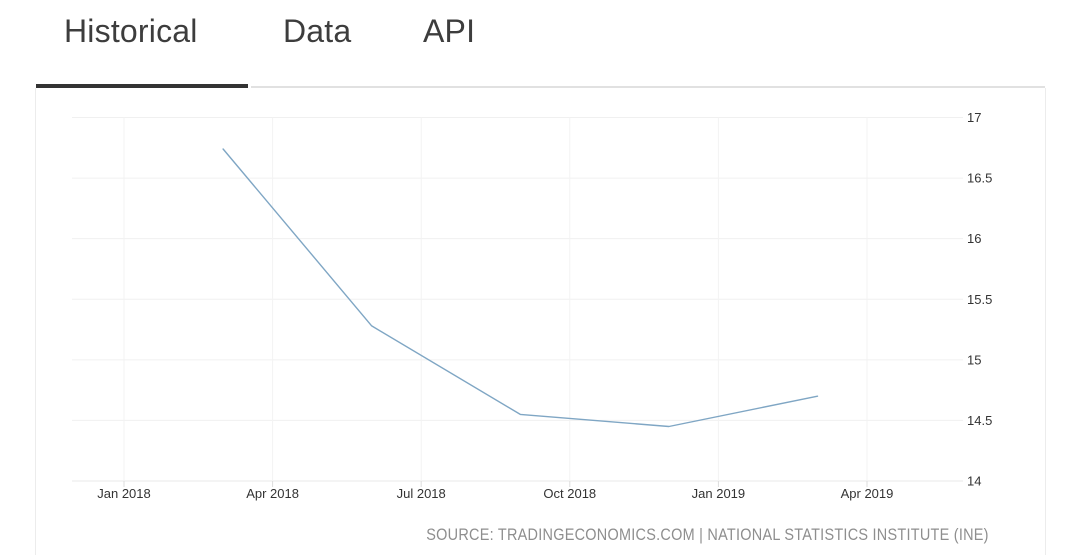 This screenshot has height=555, width=1080. Describe the element at coordinates (974, 117) in the screenshot. I see `y-axis-label: 17` at that location.